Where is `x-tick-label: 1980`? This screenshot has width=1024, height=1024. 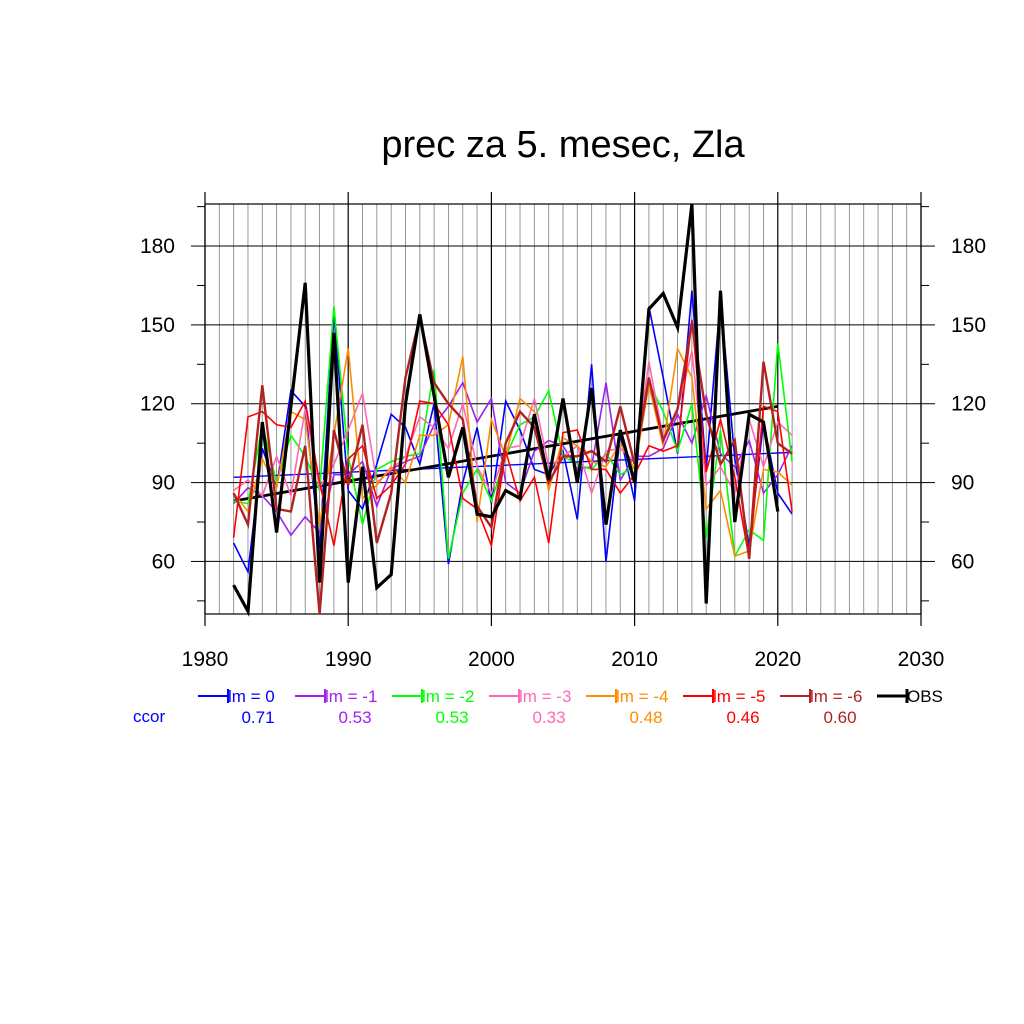
x-tick-label: 1980 is located at coordinates (205, 659).